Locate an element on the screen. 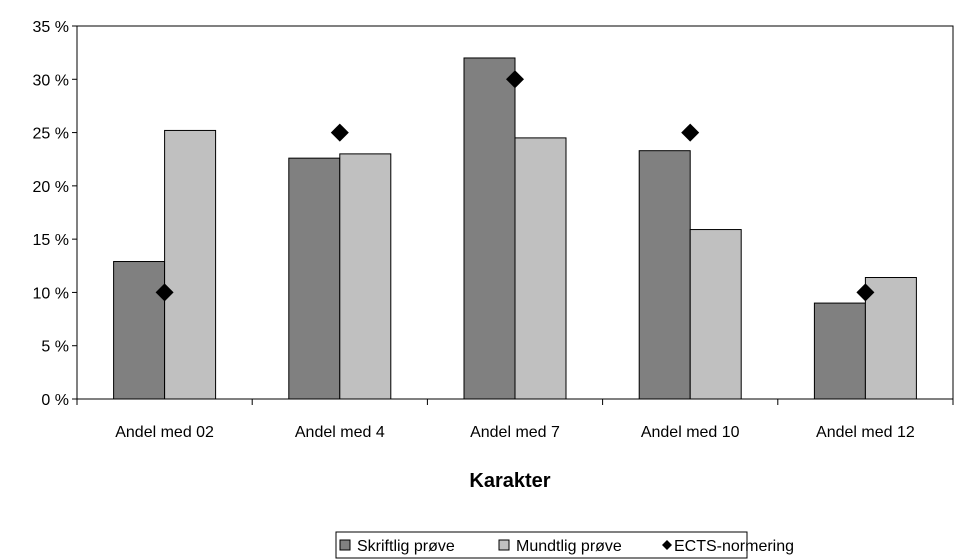  x-axis-title: Karakter is located at coordinates (509, 481).